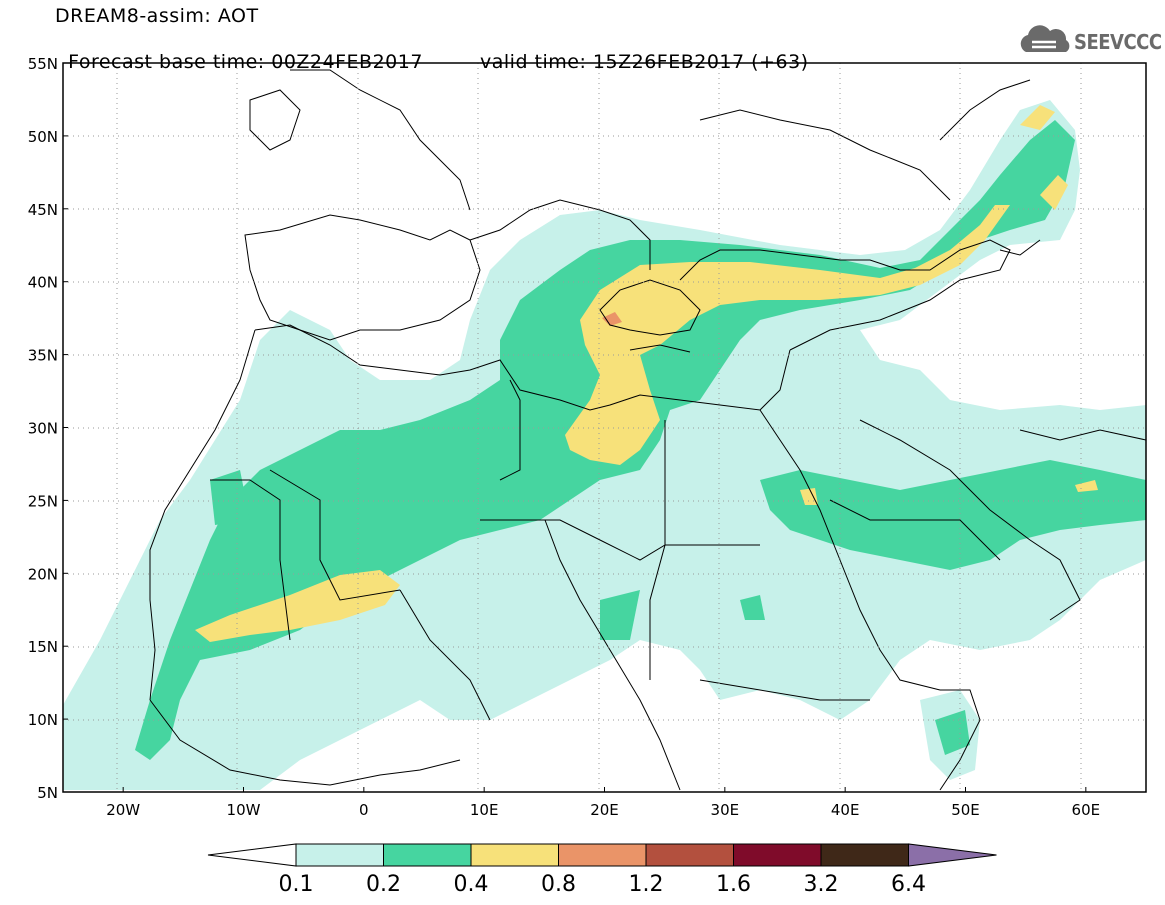 The image size is (1165, 905). What do you see at coordinates (471, 884) in the screenshot?
I see `colorbar-label: 0.4` at bounding box center [471, 884].